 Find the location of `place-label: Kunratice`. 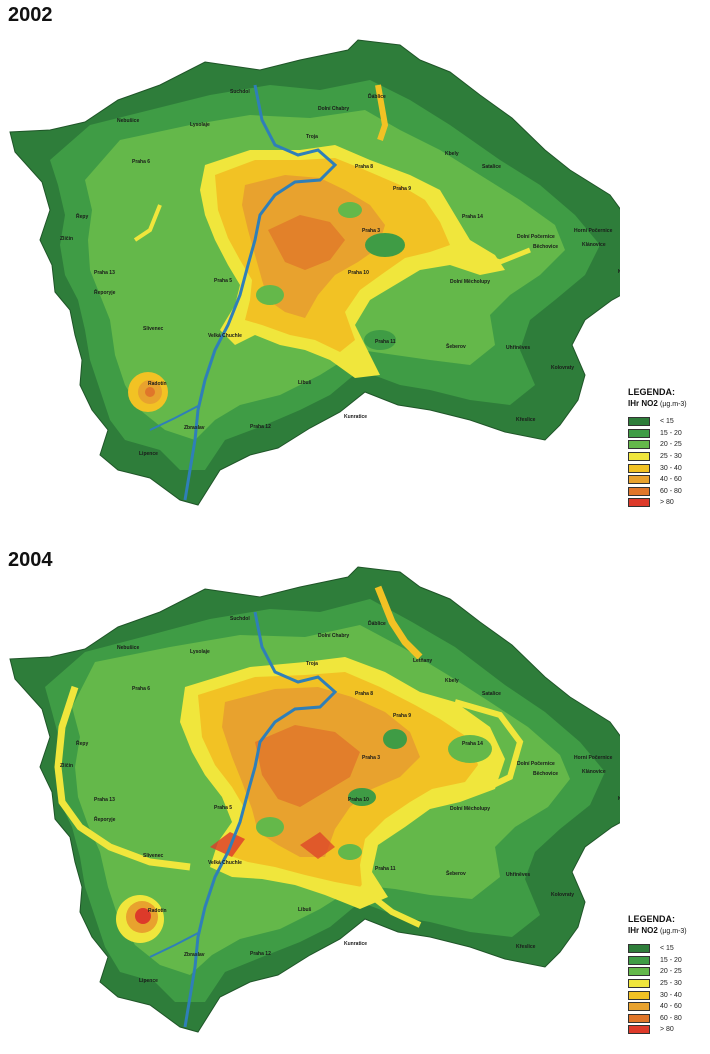

place-label: Kunratice is located at coordinates (355, 944).